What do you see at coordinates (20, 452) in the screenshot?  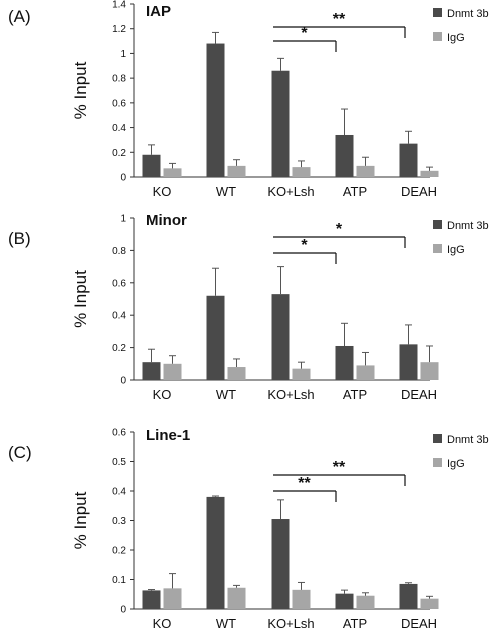 I see `panel-label: (C)` at bounding box center [20, 452].